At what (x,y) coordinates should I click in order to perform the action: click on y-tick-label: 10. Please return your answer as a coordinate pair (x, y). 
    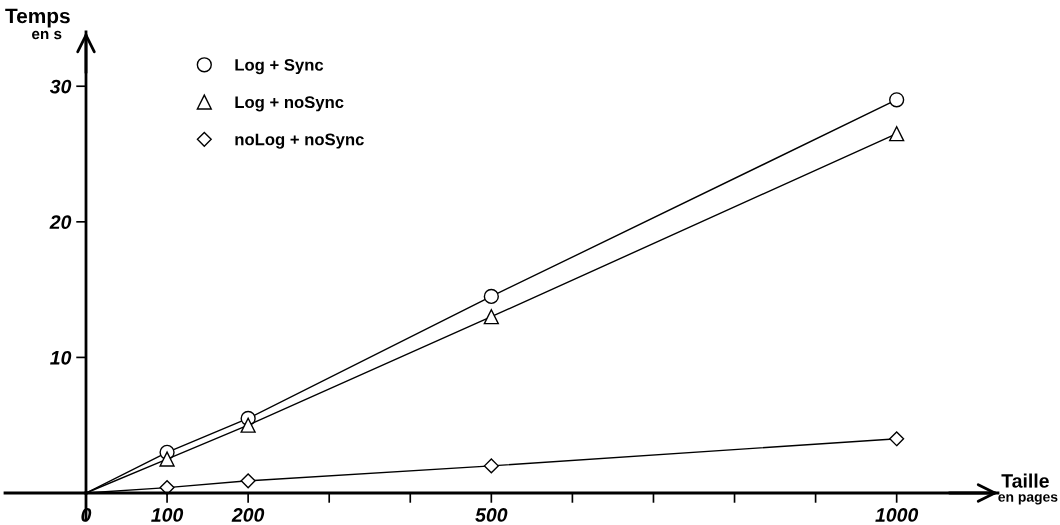
    Looking at the image, I should click on (61, 357).